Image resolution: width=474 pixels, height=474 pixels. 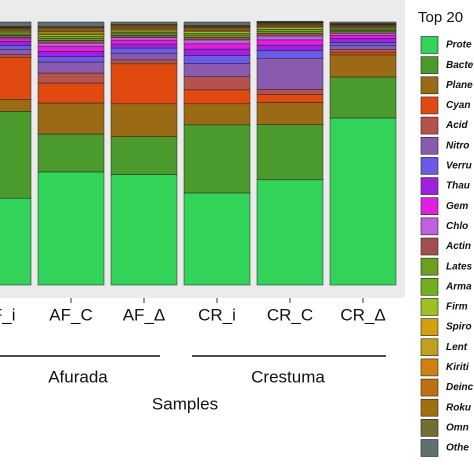 I want to click on legend-title: Top 20, so click(x=440, y=17).